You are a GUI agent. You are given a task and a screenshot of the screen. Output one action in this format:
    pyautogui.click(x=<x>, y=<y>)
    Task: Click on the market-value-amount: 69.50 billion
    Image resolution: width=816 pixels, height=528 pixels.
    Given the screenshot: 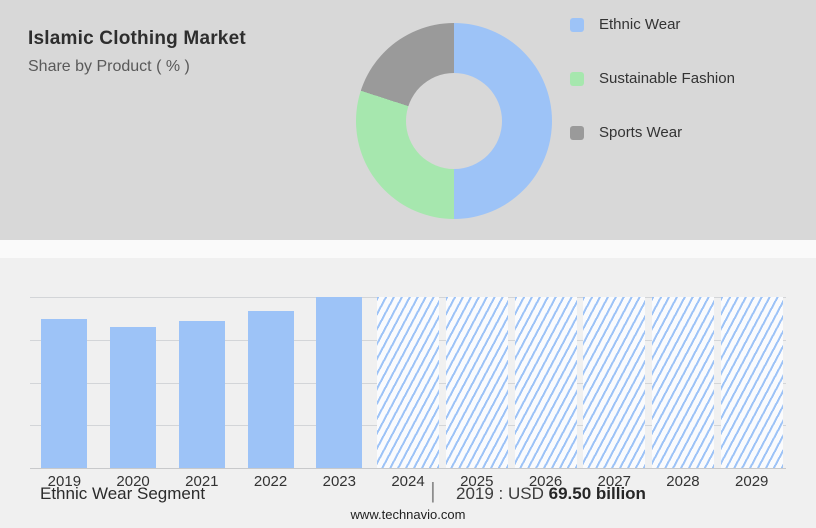 What is the action you would take?
    pyautogui.click(x=597, y=493)
    